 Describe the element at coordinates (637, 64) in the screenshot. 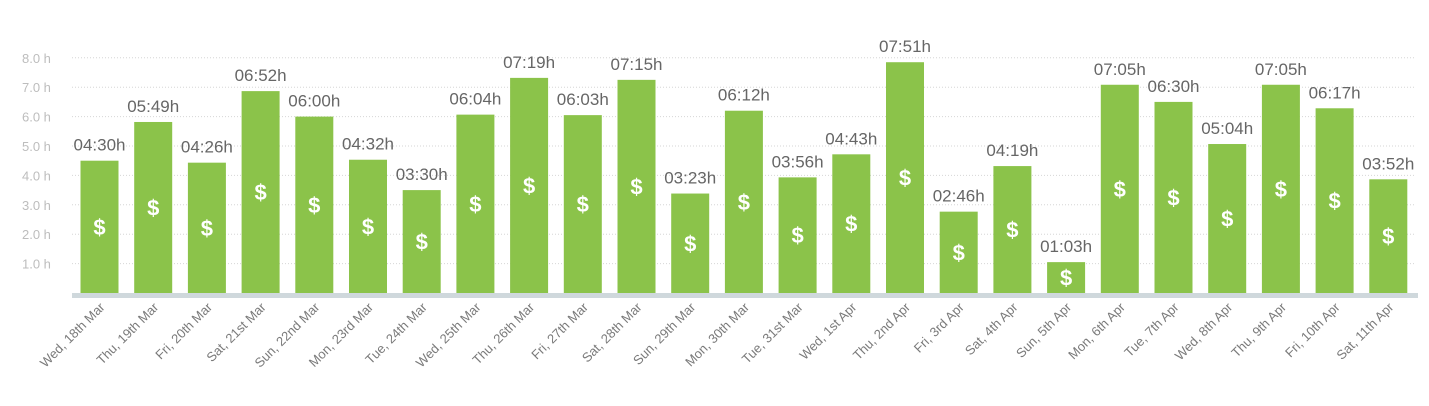

I see `bar-value-label: 07:15h` at that location.